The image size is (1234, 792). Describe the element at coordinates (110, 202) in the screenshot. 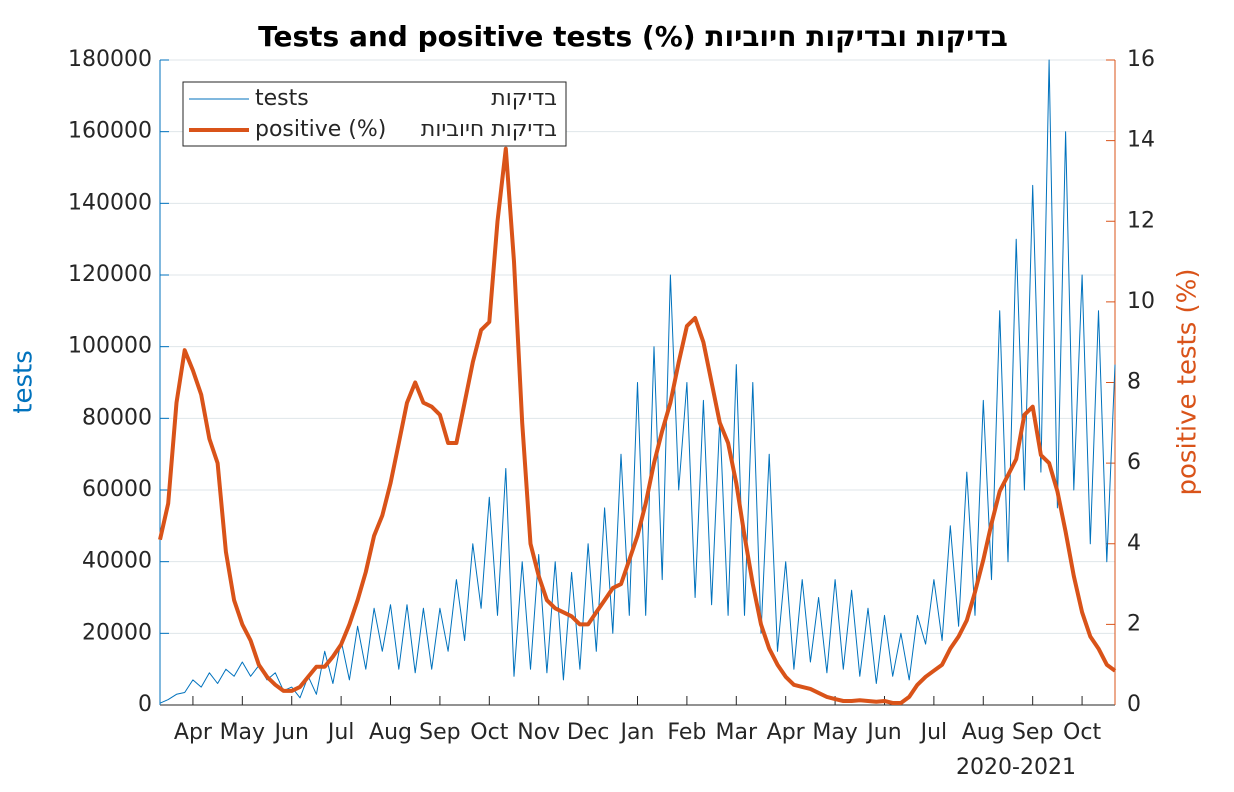

I see `y-tick-label: 140000` at that location.